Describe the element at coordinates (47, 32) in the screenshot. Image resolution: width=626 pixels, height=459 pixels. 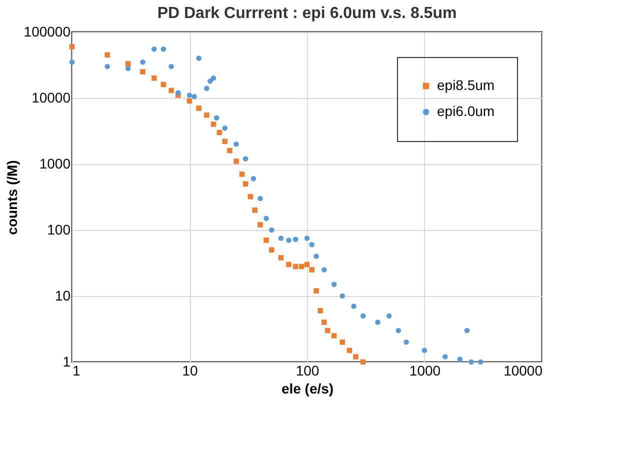
I see `y-tick-label: 100000` at that location.